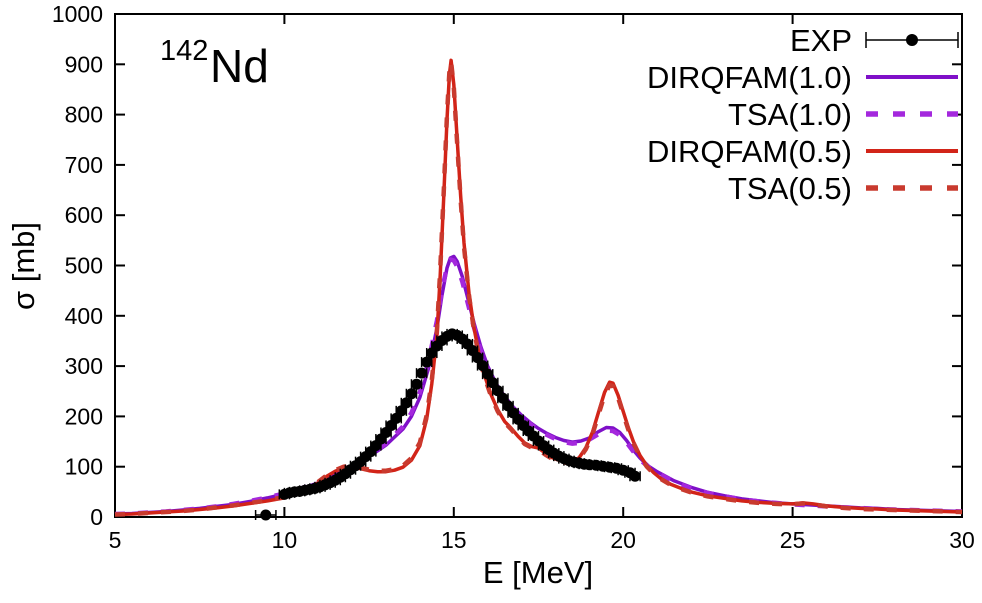 This screenshot has width=982, height=603. Describe the element at coordinates (84, 215) in the screenshot. I see `y-tick-label-6: 600` at that location.